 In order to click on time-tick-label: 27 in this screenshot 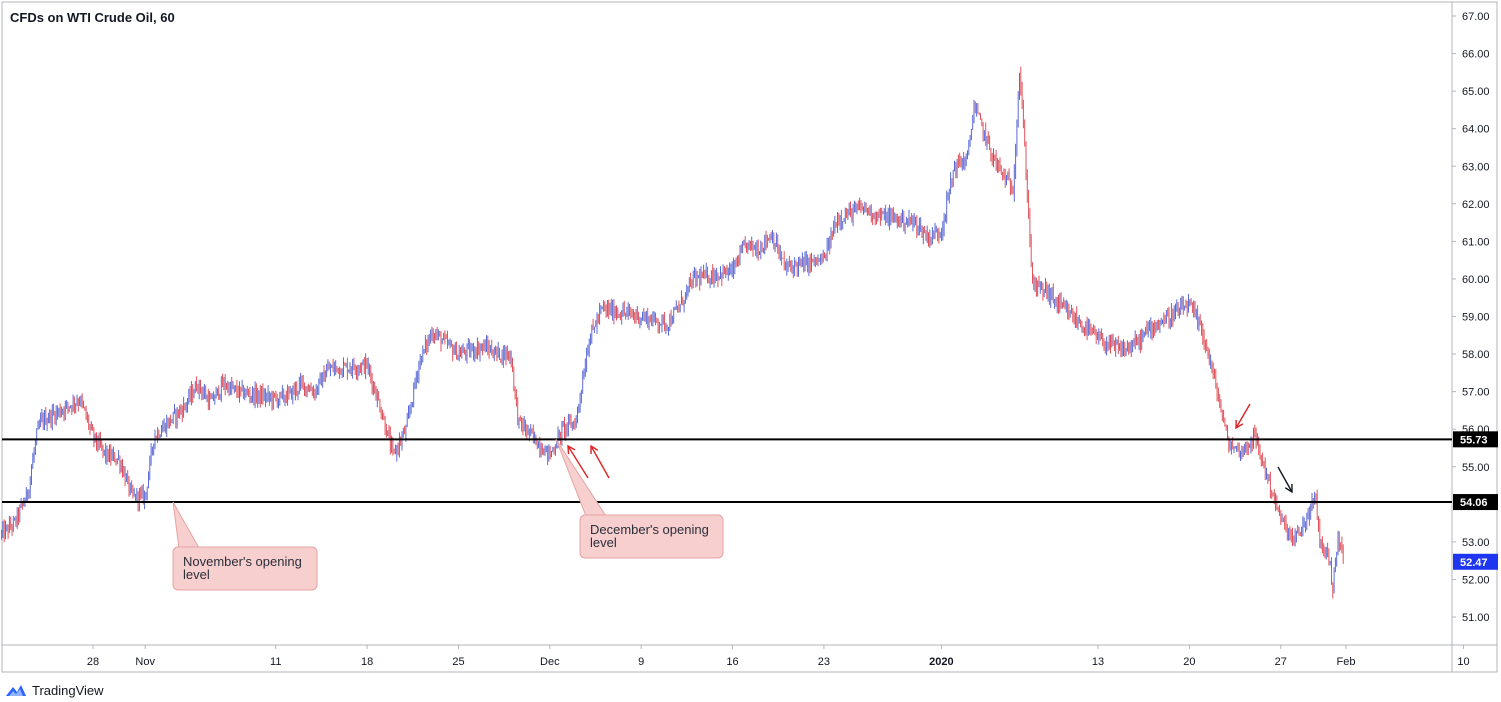, I will do `click(1281, 662)`.